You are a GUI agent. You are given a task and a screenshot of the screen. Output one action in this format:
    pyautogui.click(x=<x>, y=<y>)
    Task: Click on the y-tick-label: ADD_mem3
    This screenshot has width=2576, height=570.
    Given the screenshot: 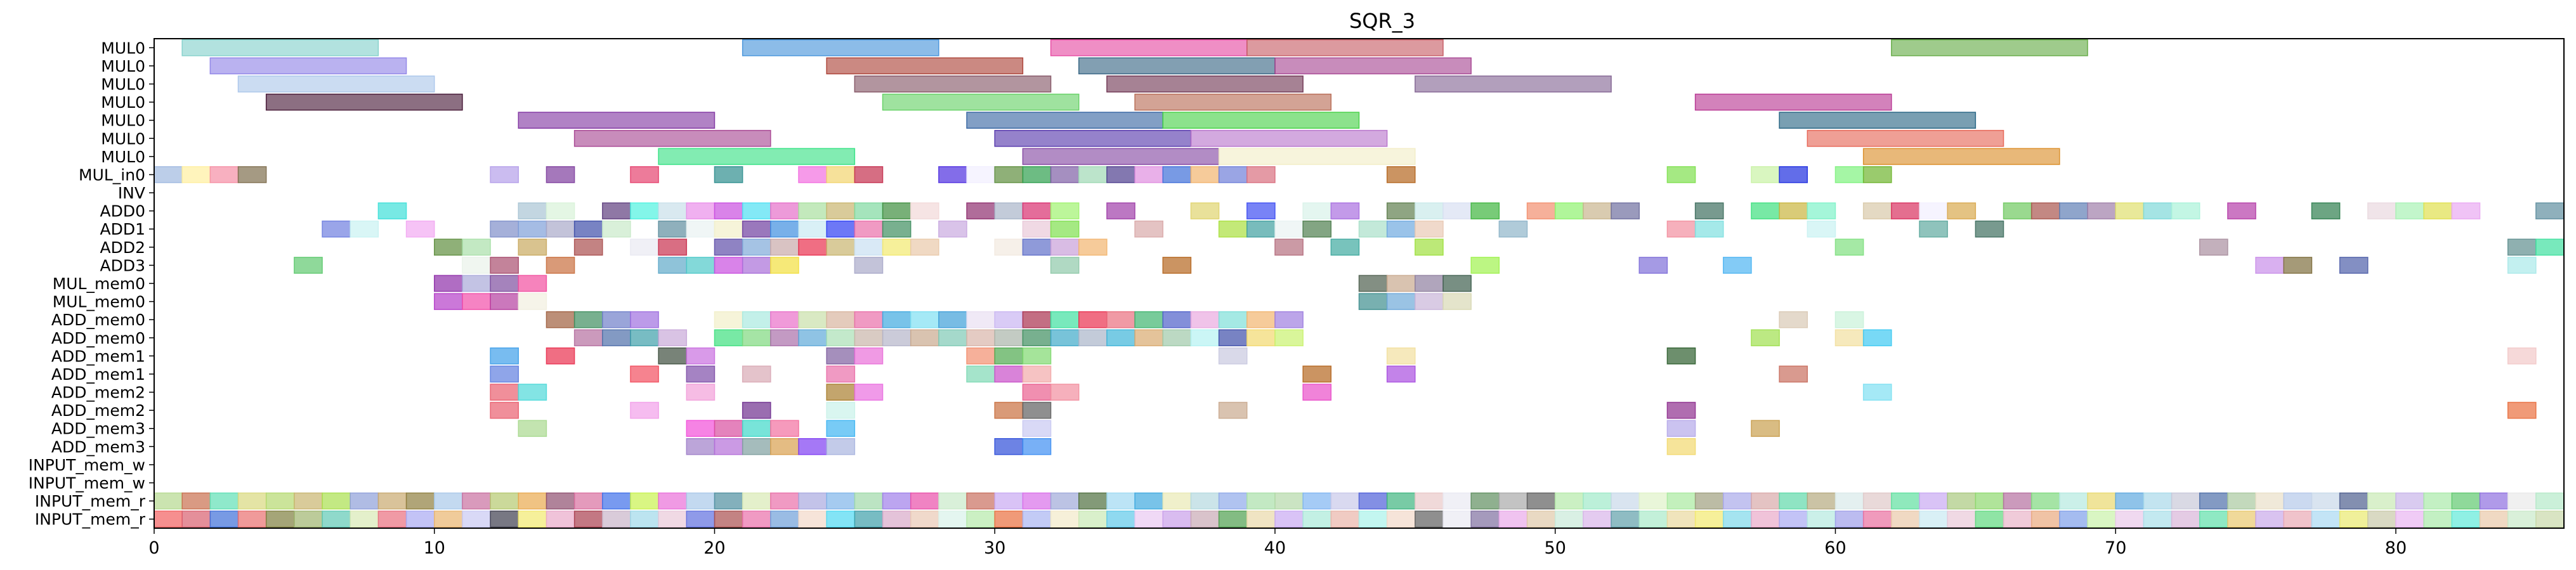 What is the action you would take?
    pyautogui.click(x=98, y=447)
    